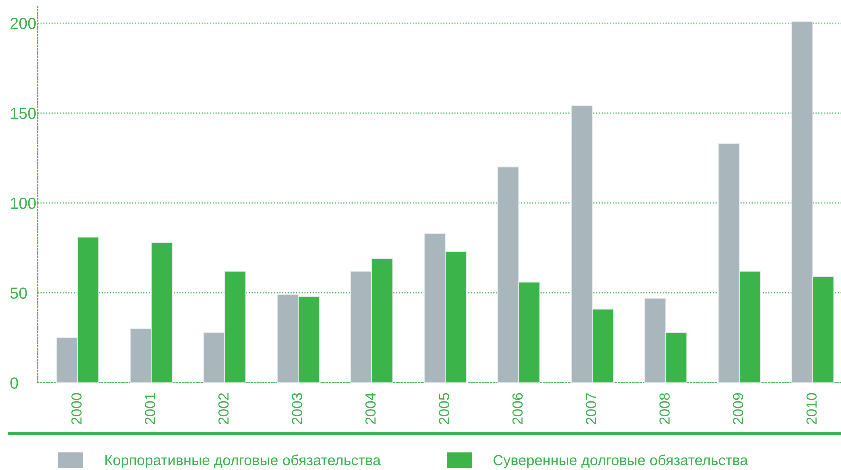 The image size is (841, 470). What do you see at coordinates (223, 408) in the screenshot?
I see `x-tick-label: 2002` at bounding box center [223, 408].